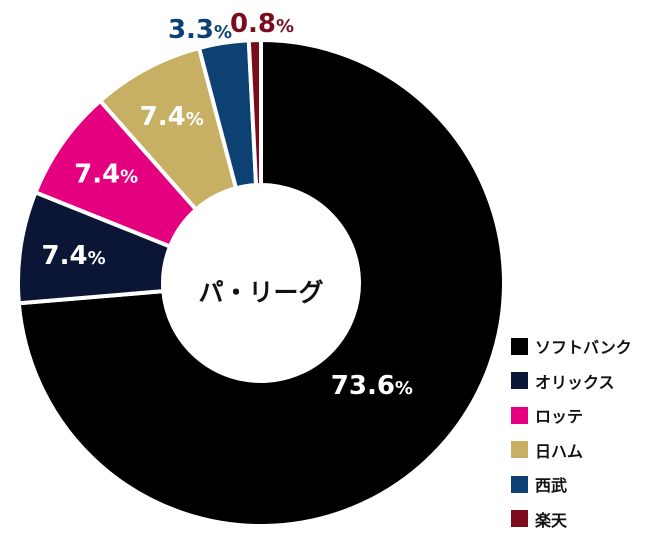  I want to click on legend: ソフトバンク オリックスロッテ日ハム西武楽天, so click(571, 438).